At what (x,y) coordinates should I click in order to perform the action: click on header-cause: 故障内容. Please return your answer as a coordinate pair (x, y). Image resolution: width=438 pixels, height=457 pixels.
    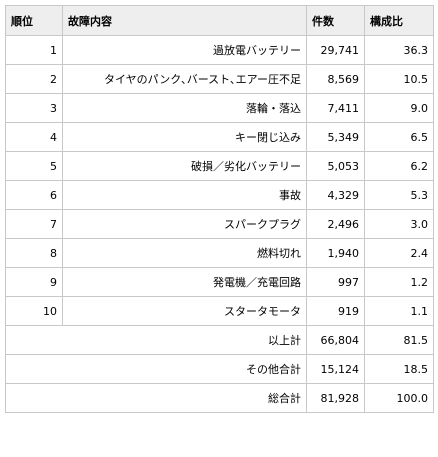
    Looking at the image, I should click on (184, 20).